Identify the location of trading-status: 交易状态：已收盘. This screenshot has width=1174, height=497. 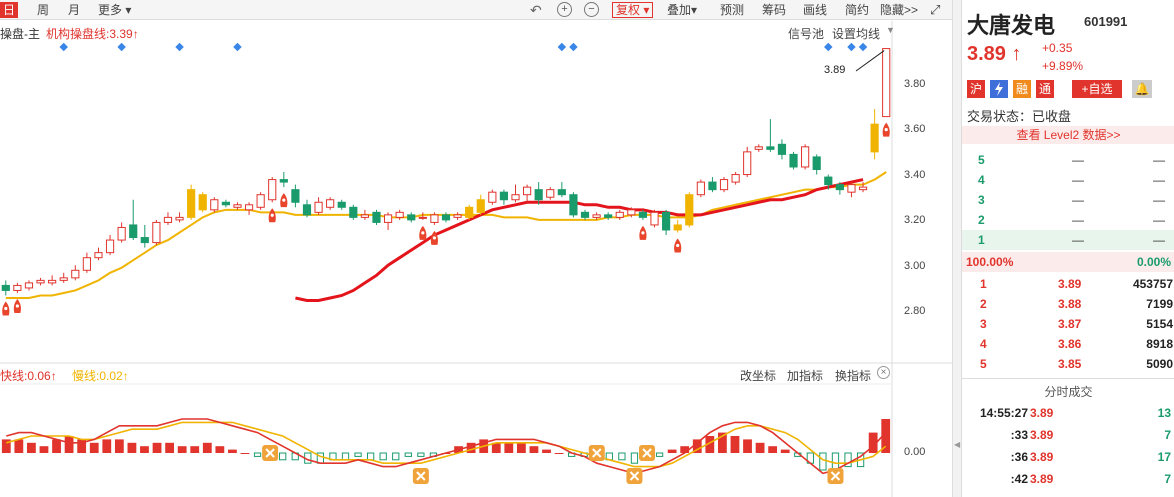
(1019, 116).